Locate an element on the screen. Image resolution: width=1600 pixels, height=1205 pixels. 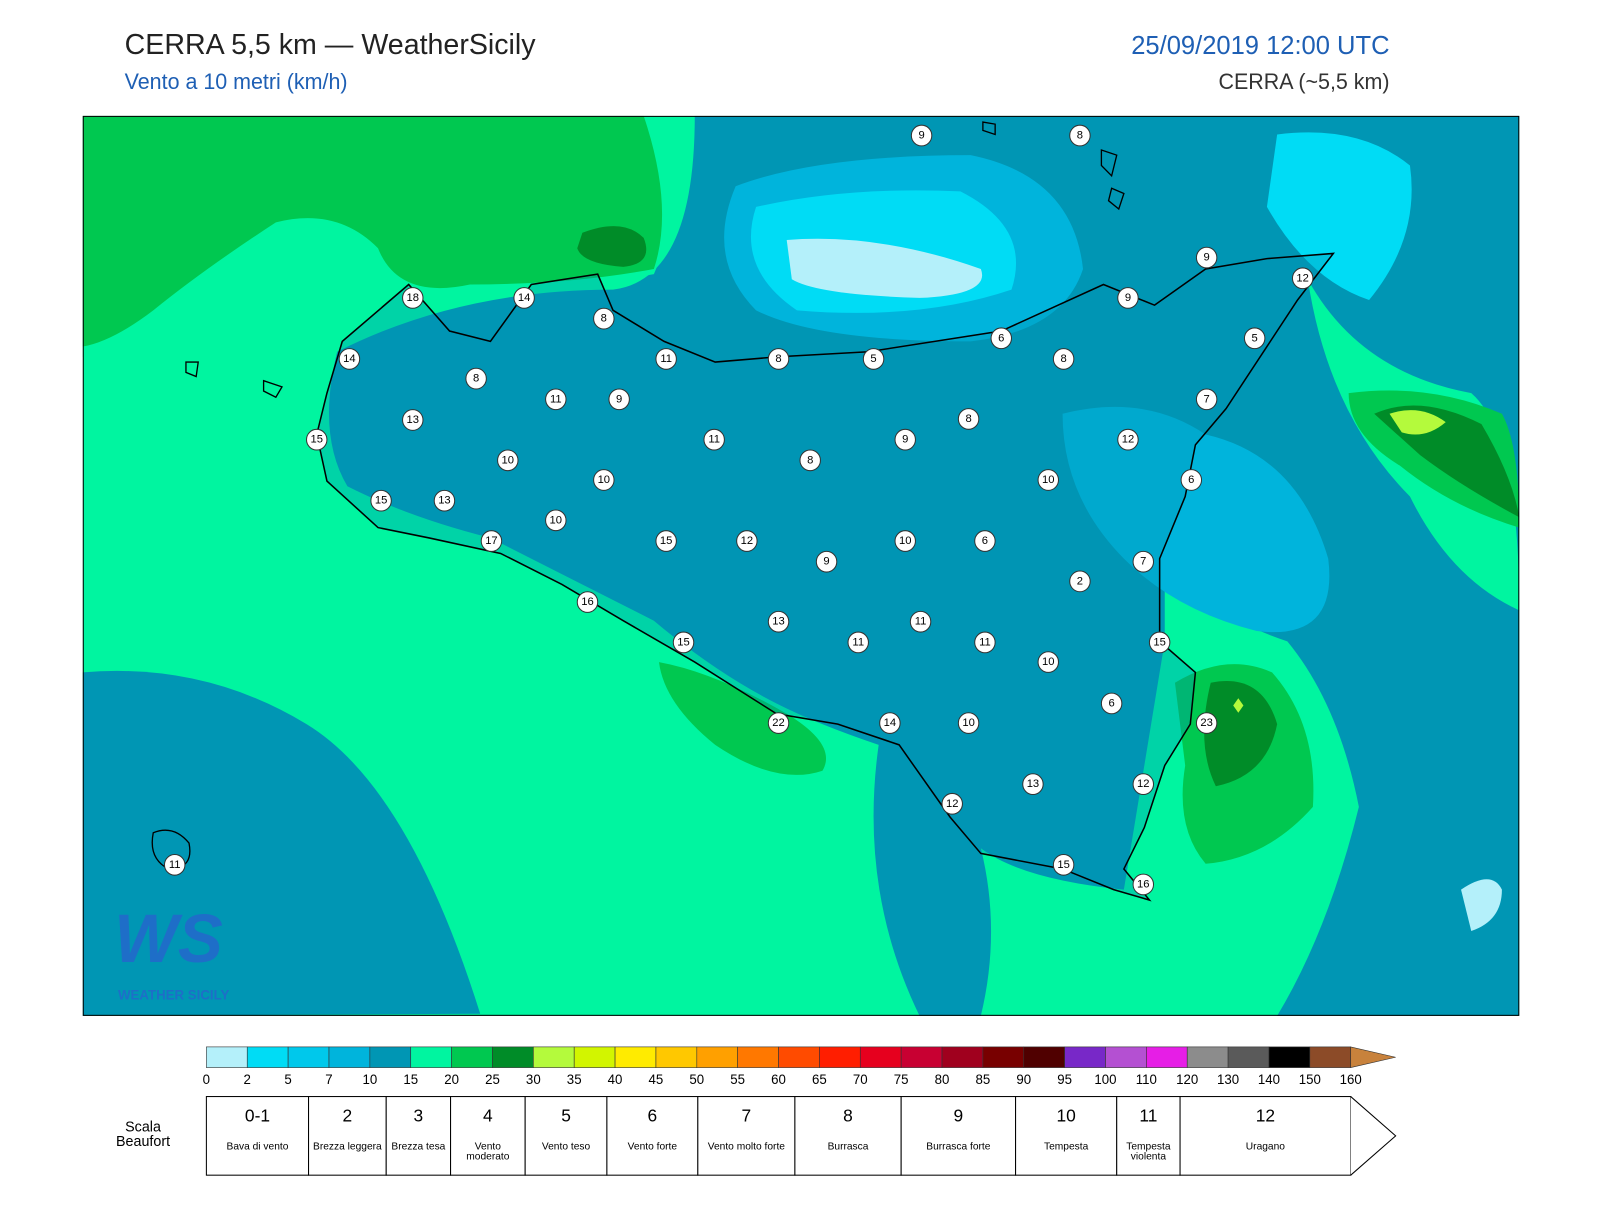
beaufort-force-box: 2 is located at coordinates (347, 1116).